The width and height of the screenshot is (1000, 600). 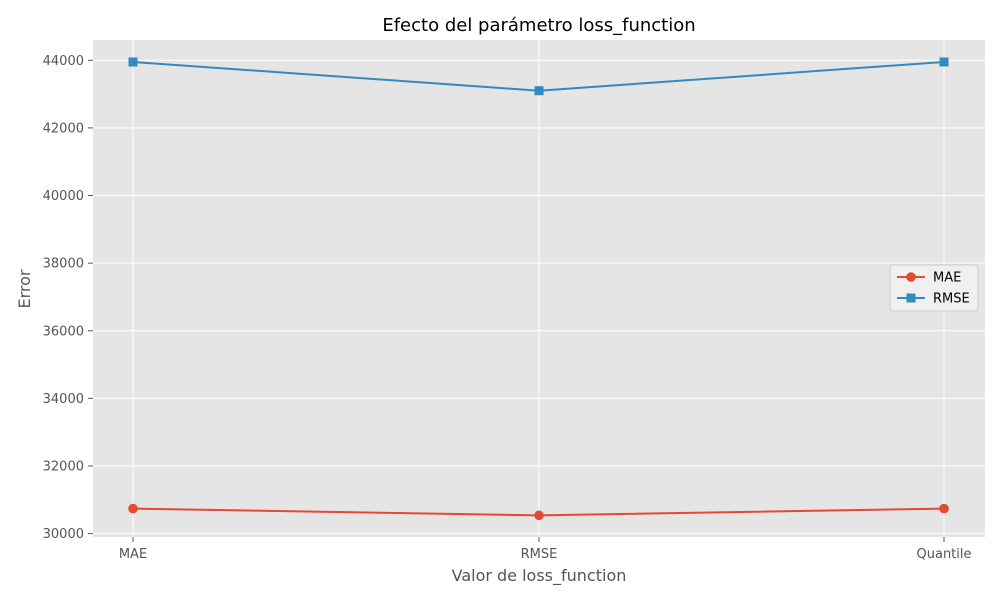 What do you see at coordinates (63, 61) in the screenshot?
I see `y-tick-label-7: 44000` at bounding box center [63, 61].